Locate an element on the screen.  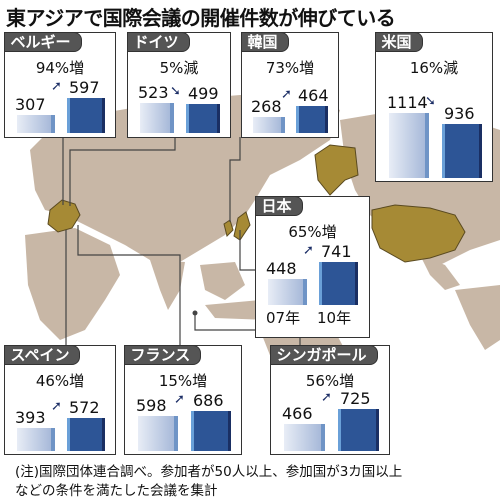
country-label: 日本 is located at coordinates (278, 205).